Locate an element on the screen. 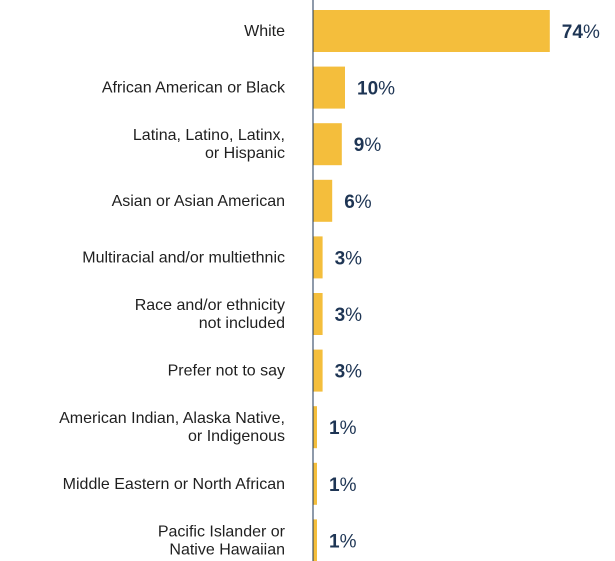 The width and height of the screenshot is (615, 561). category-label-line: Native Hawaiian is located at coordinates (227, 549).